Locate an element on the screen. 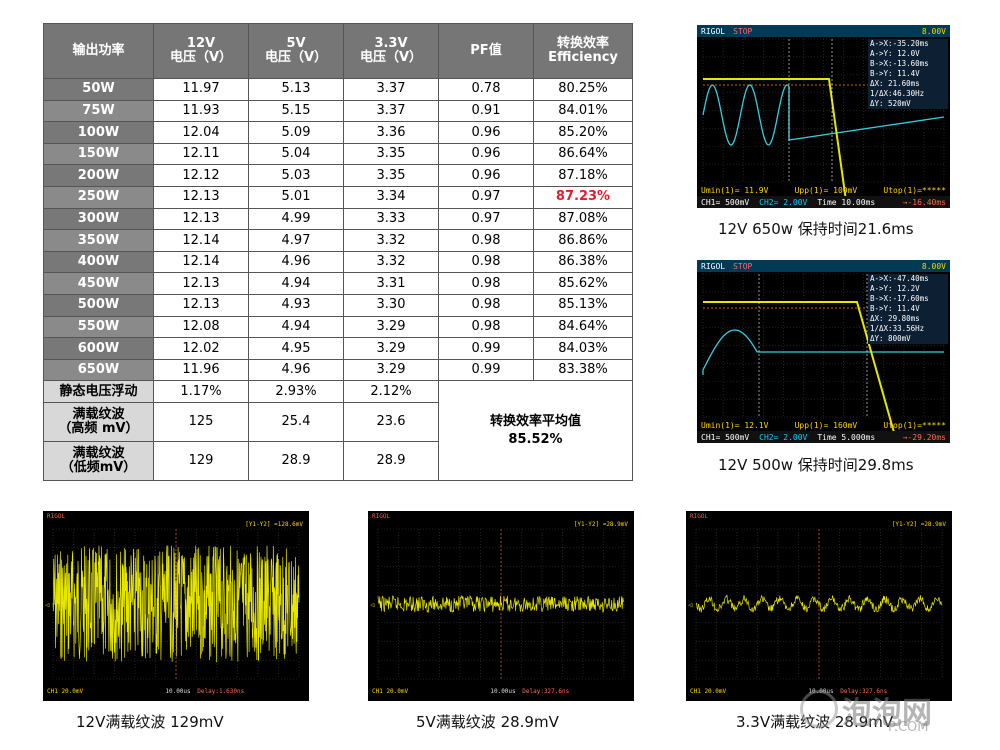 The width and height of the screenshot is (1000, 750). cell-efficiency: 86.86% is located at coordinates (583, 240).